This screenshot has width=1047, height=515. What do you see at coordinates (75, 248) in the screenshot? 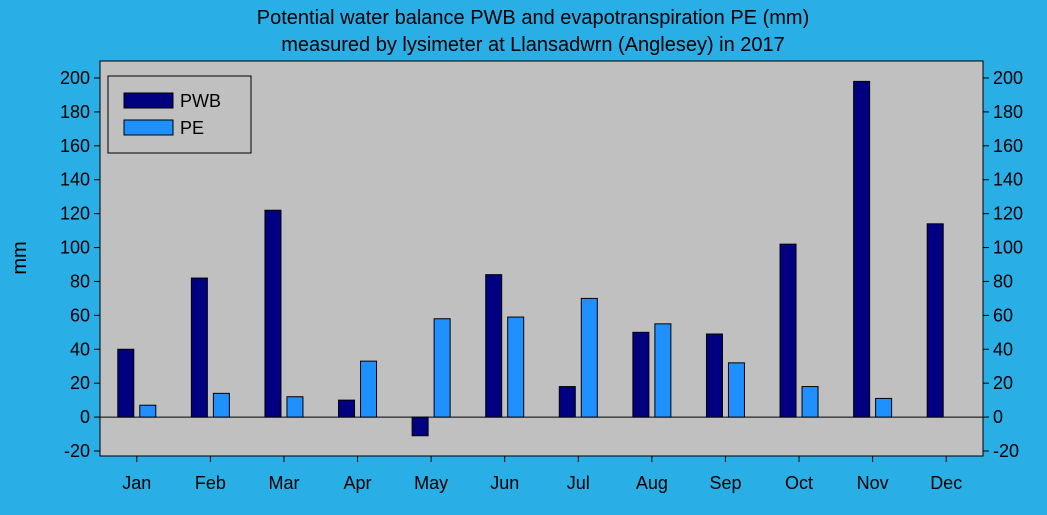
I see `y-tick-label-left: 100` at bounding box center [75, 248].